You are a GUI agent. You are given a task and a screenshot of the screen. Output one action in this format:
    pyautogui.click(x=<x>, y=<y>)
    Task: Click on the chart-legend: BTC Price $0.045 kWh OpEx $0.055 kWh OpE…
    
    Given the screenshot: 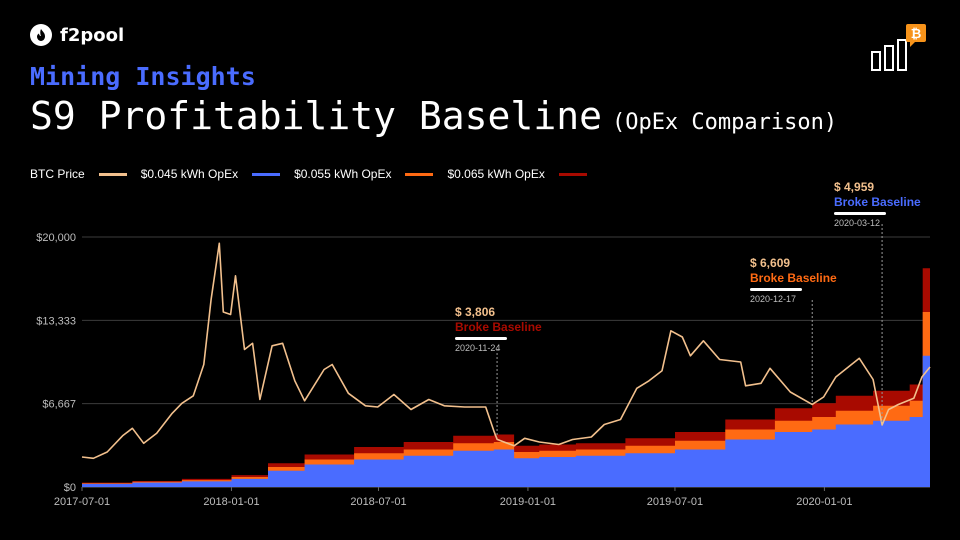 What is the action you would take?
    pyautogui.click(x=315, y=174)
    